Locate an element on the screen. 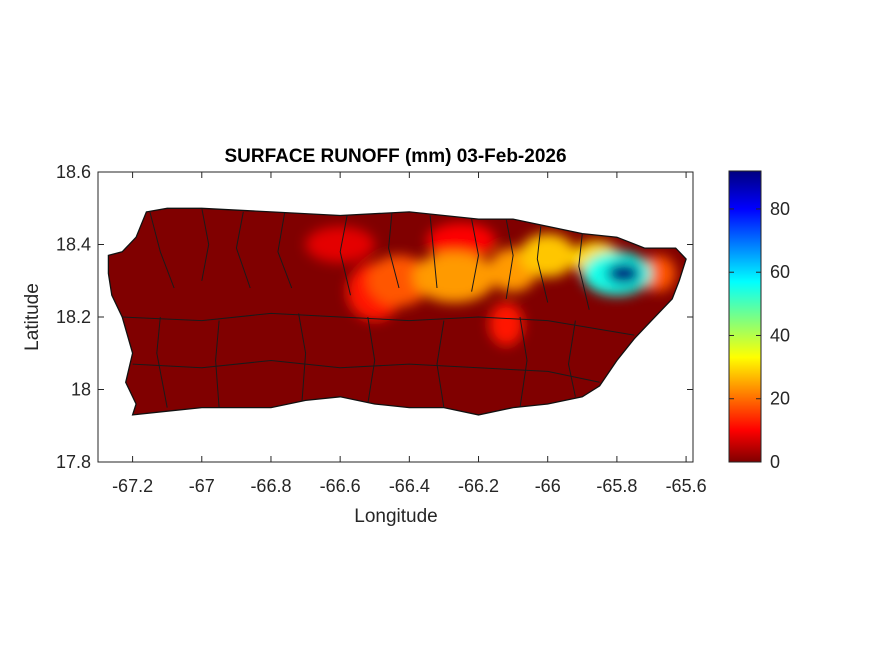 Image resolution: width=875 pixels, height=656 pixels. colorbar-tick-label: 60 is located at coordinates (780, 272).